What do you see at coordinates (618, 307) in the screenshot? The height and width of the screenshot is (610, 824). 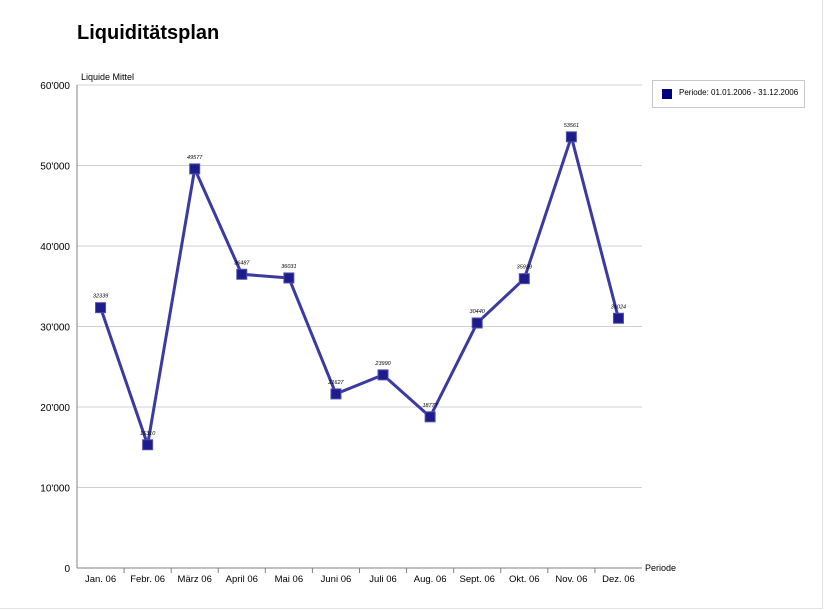 I see `data-label: 31024` at bounding box center [618, 307].